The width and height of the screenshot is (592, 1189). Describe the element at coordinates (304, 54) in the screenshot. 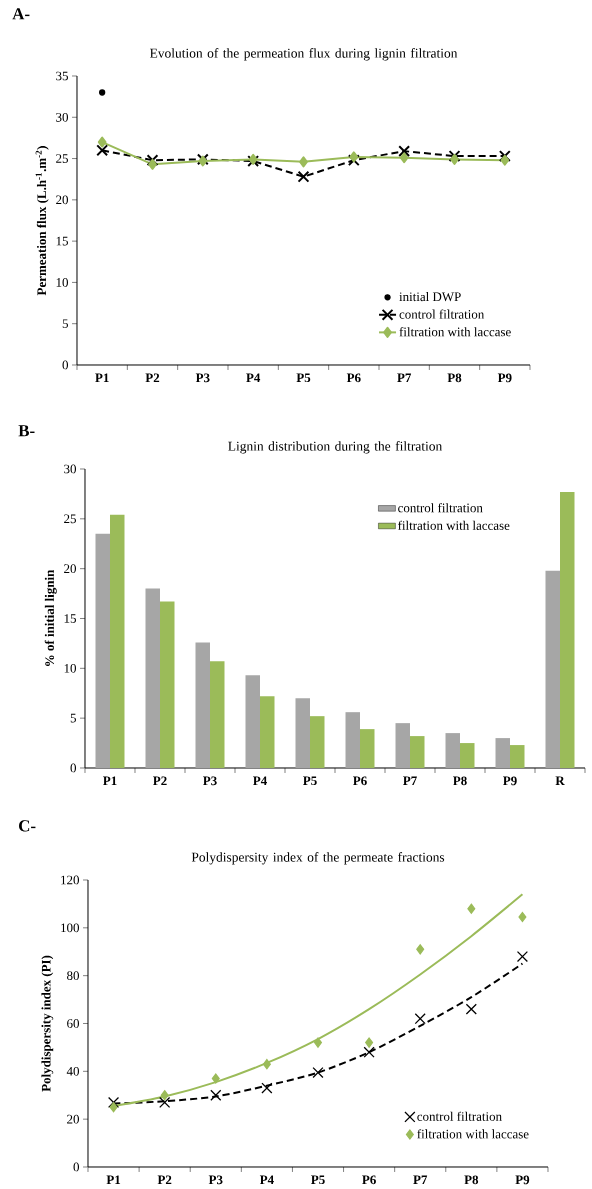

I see `chart-title: Evolution of the permeation flux during lignin filtration` at that location.